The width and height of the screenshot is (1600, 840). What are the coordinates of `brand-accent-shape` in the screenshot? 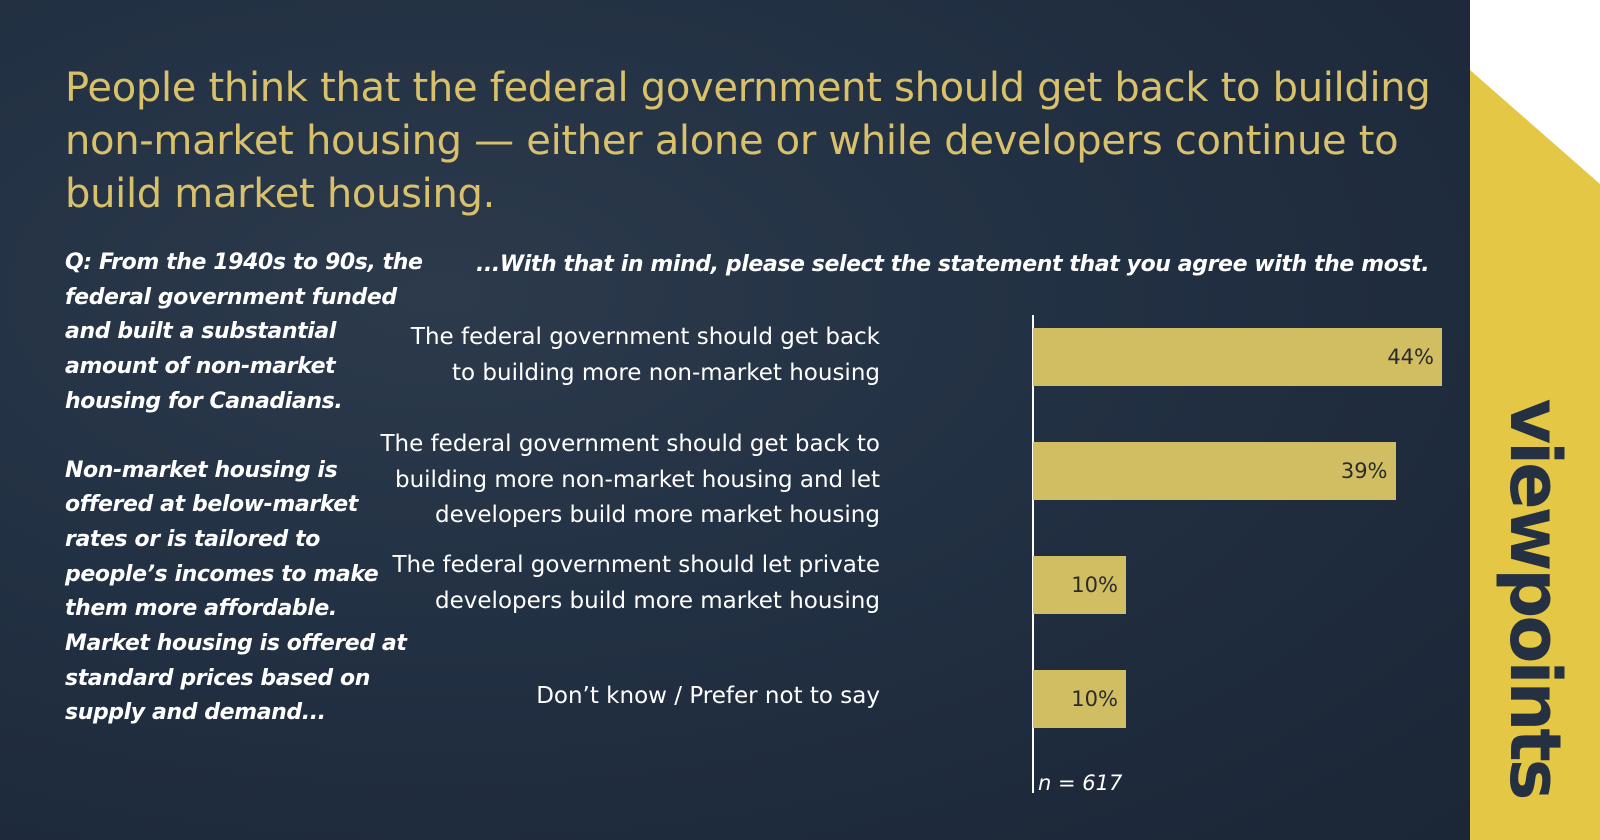 It's located at (1535, 455).